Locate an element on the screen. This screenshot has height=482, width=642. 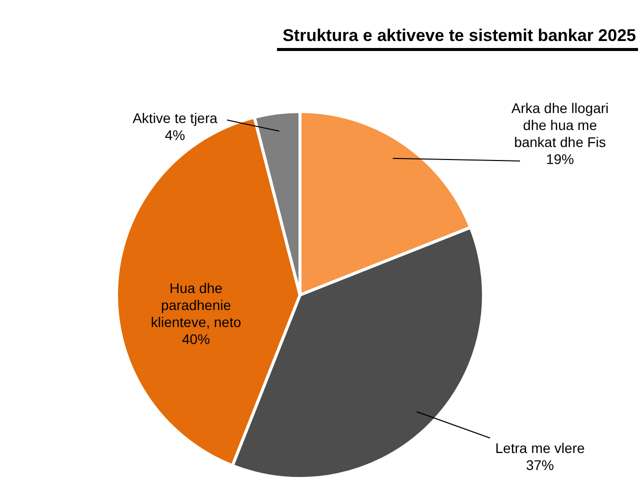
slice-label: Aktive te tjera is located at coordinates (175, 118).